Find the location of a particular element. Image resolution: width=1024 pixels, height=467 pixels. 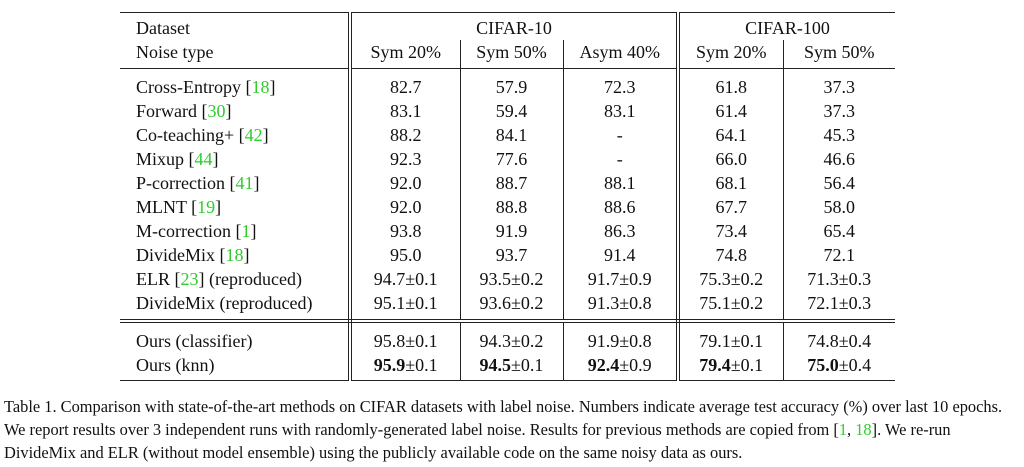

table-row: P-correction [41] 92.0 88.7 88.1 68.1 56.4 is located at coordinates (507, 183).